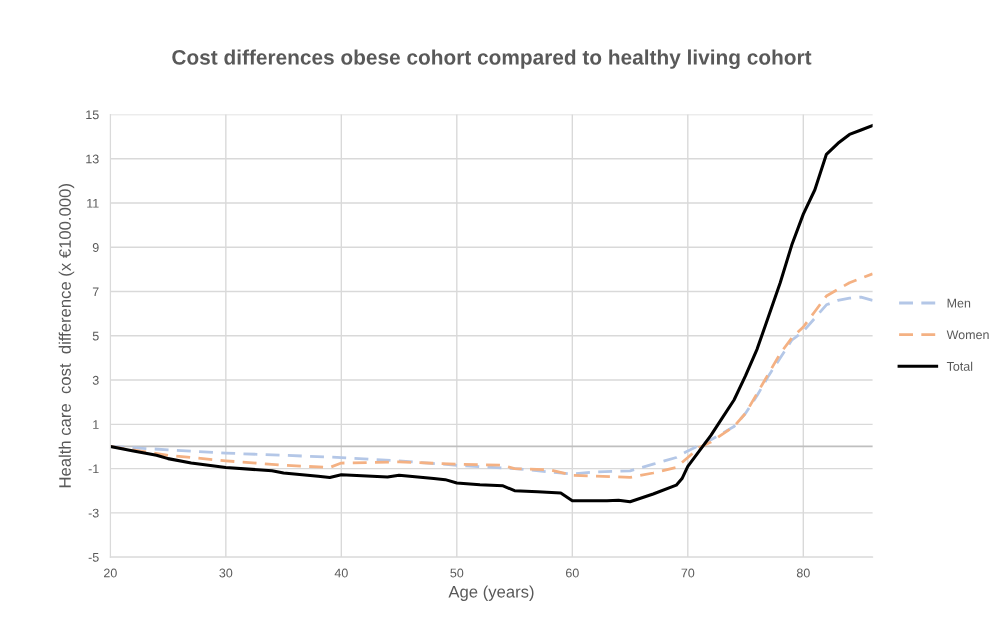 The width and height of the screenshot is (1003, 619). What do you see at coordinates (688, 573) in the screenshot?
I see `x-tick-label: 70` at bounding box center [688, 573].